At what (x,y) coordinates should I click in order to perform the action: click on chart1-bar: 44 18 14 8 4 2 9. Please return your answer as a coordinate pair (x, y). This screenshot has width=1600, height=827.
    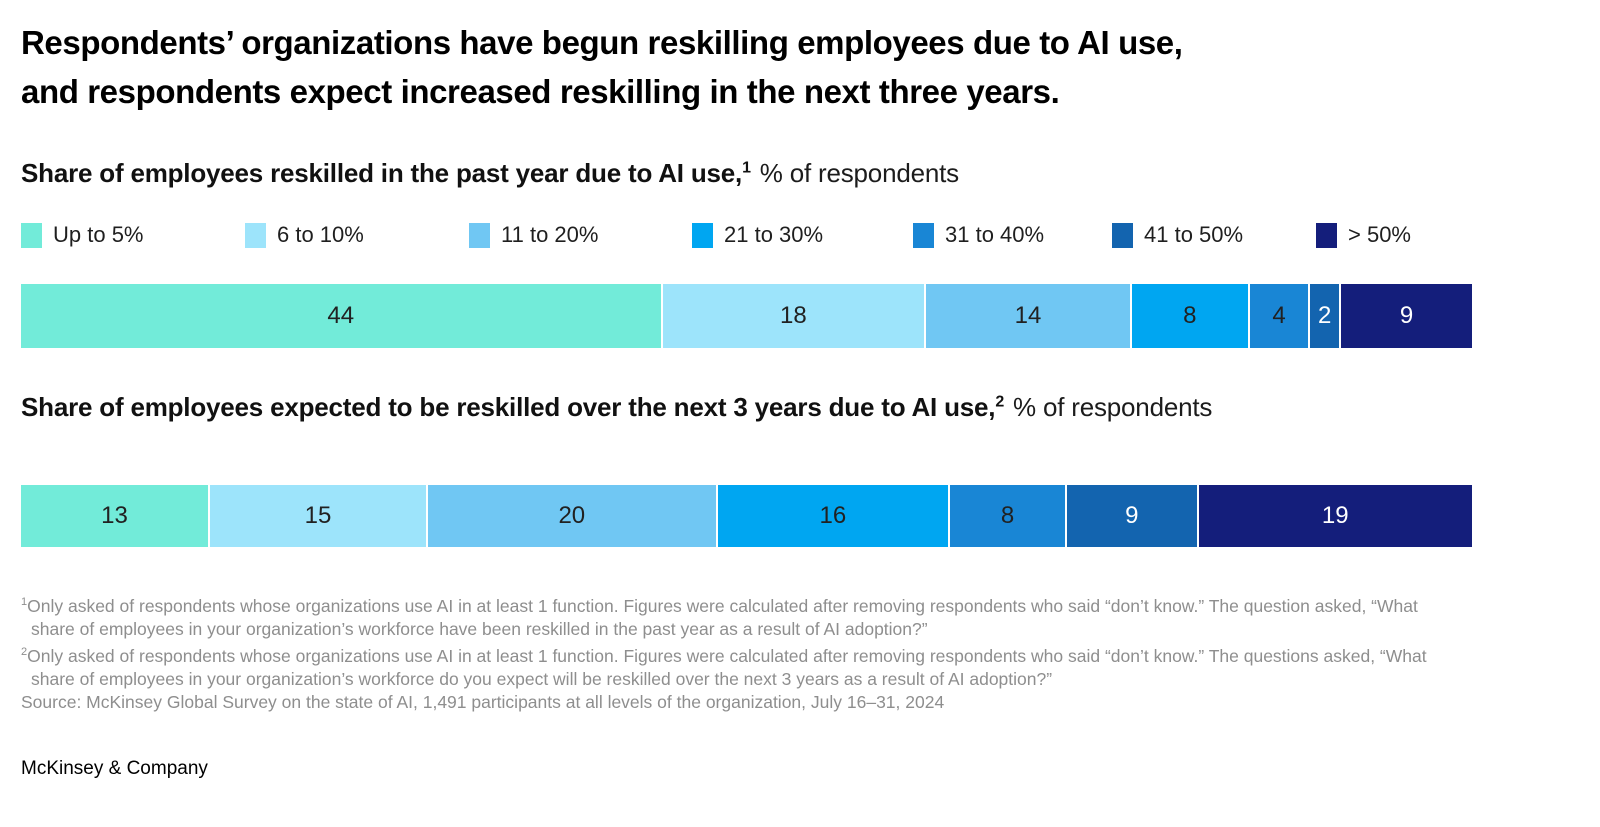
    Looking at the image, I should click on (747, 316).